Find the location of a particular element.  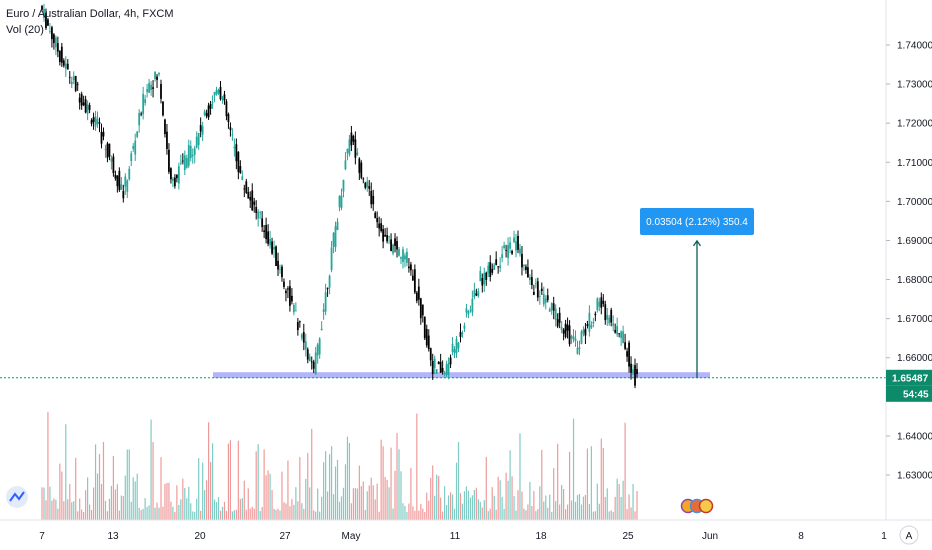

auto-scale-button is located at coordinates (909, 535).